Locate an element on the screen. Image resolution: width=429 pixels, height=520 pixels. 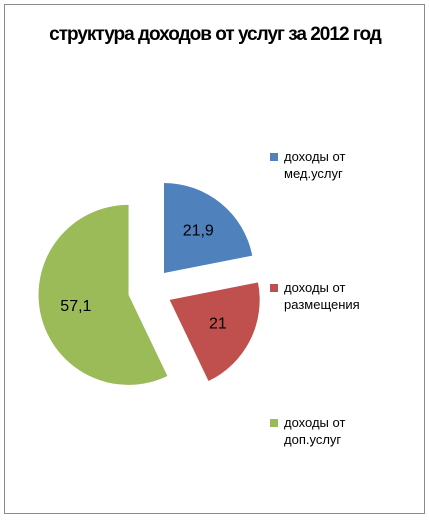
legend-item: доходы от доп.услуг is located at coordinates (337, 431).